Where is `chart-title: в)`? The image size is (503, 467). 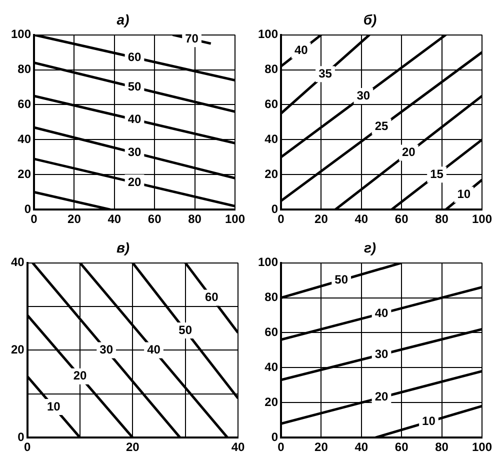
chart-title: в) is located at coordinates (123, 247).